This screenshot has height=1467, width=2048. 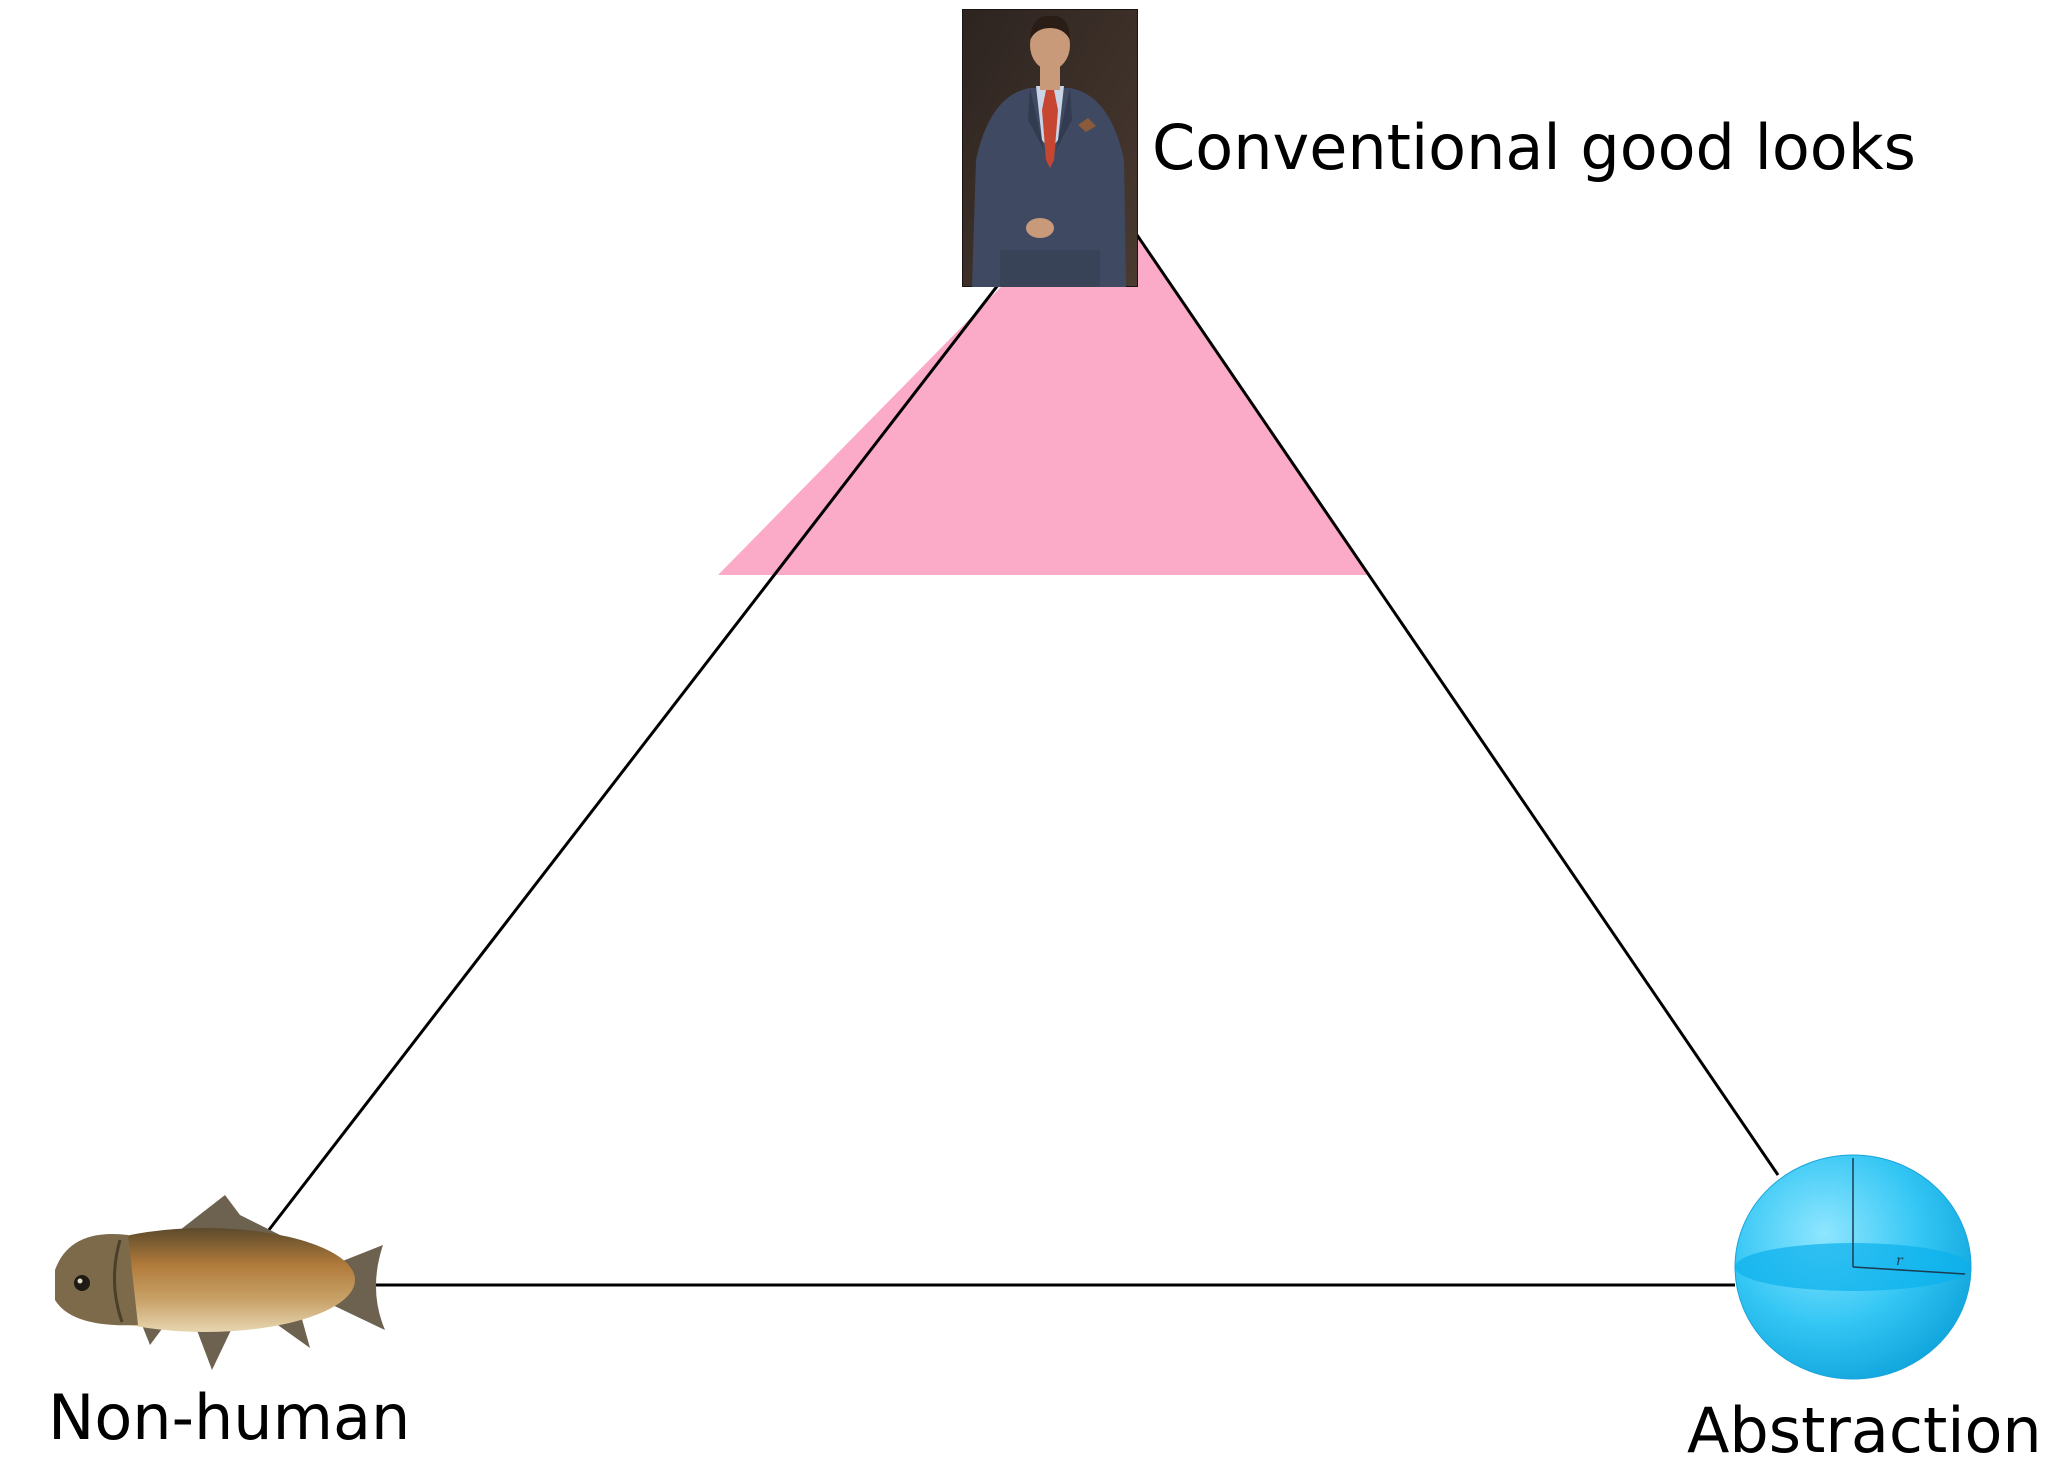 I want to click on man-in-suit-photo, so click(x=1050, y=148).